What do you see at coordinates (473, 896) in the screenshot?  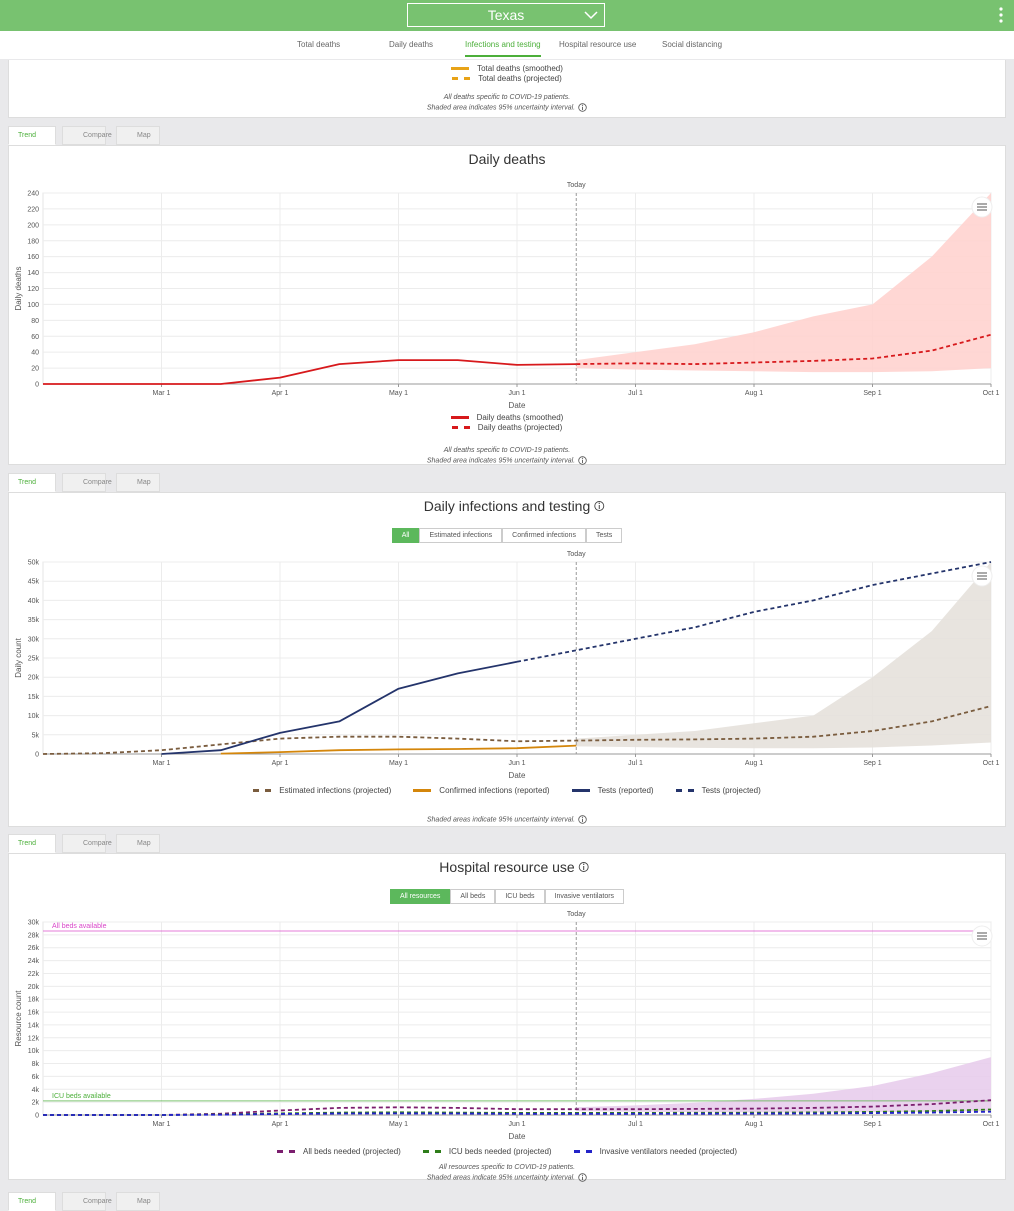 I see `filter-button: All beds` at bounding box center [473, 896].